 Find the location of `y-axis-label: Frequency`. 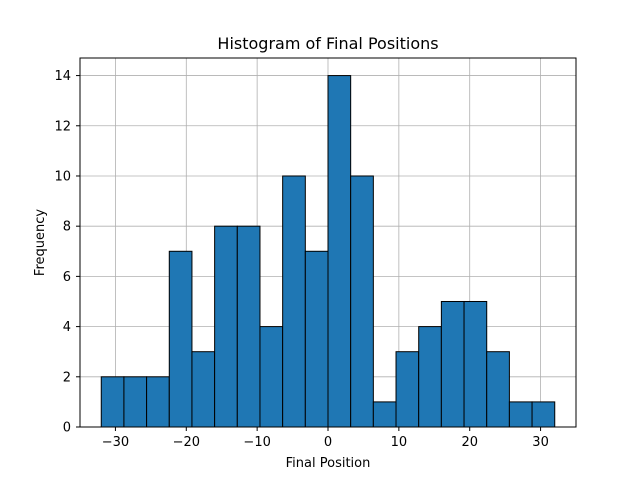

y-axis-label: Frequency is located at coordinates (40, 242).